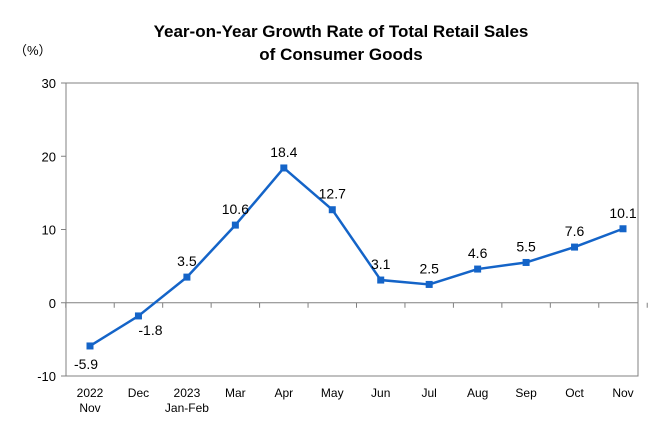 This screenshot has width=660, height=440. I want to click on x-tick-label: Jan-Feb, so click(187, 408).